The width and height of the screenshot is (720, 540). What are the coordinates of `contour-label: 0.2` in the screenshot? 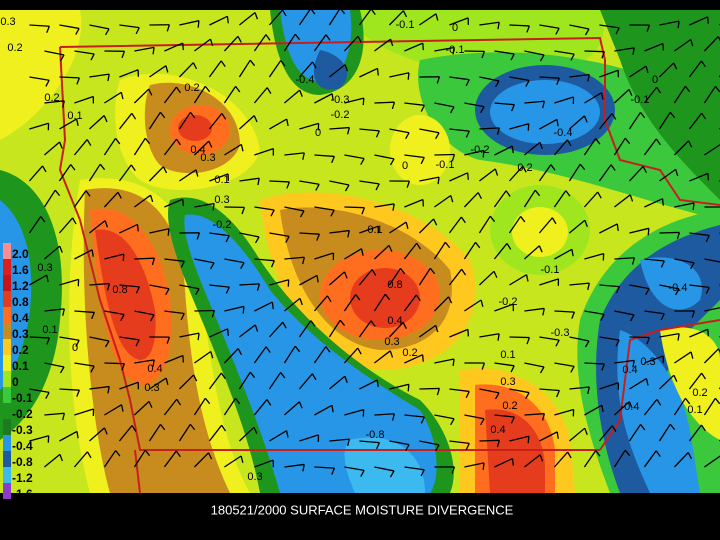 It's located at (409, 353).